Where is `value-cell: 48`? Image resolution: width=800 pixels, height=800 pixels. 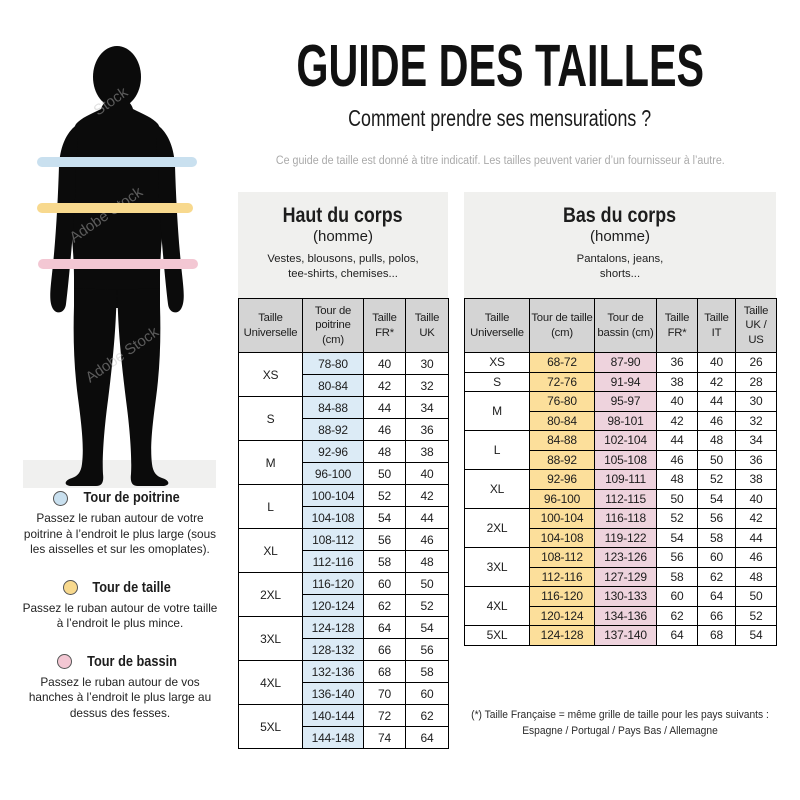
value-cell: 48 is located at coordinates (677, 479).